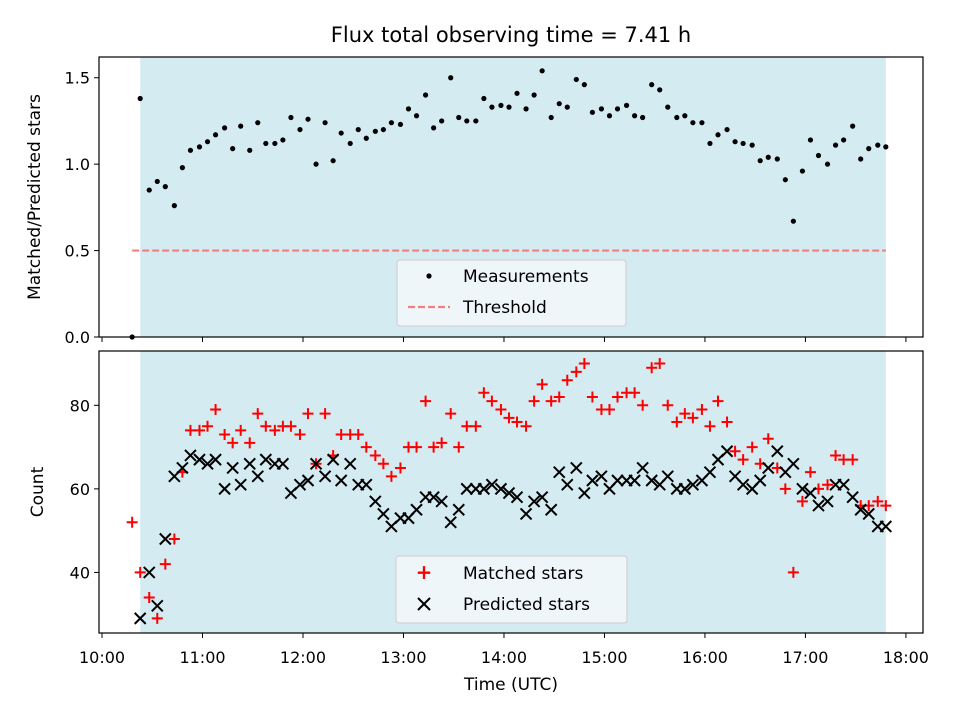 This screenshot has width=960, height=720. Describe the element at coordinates (604, 657) in the screenshot. I see `x-tick-label: 15:00` at that location.